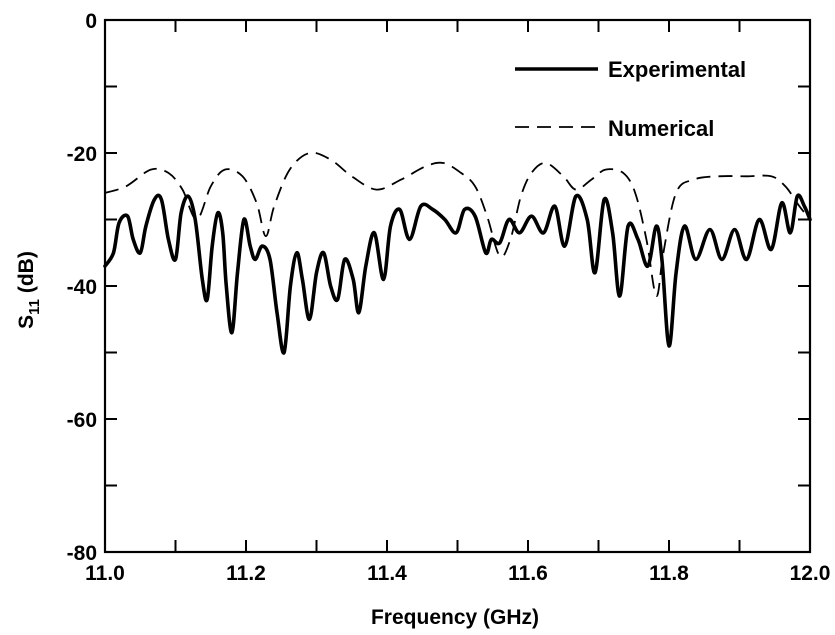 This screenshot has width=835, height=635. What do you see at coordinates (26, 322) in the screenshot?
I see `y-axis-title-main: S` at bounding box center [26, 322].